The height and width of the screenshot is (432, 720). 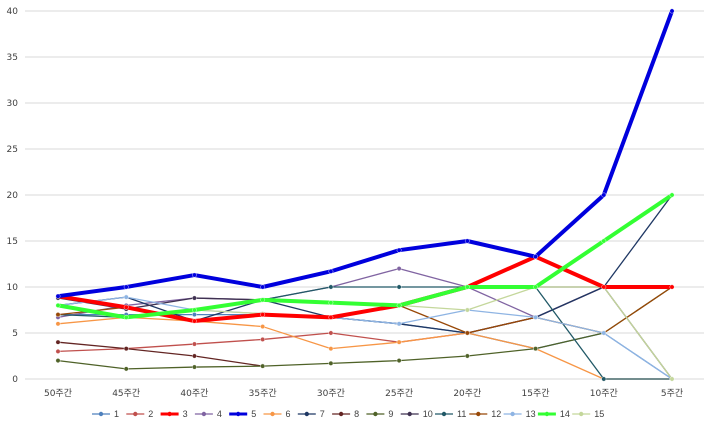 I want to click on legend-label: 11, so click(x=461, y=414).